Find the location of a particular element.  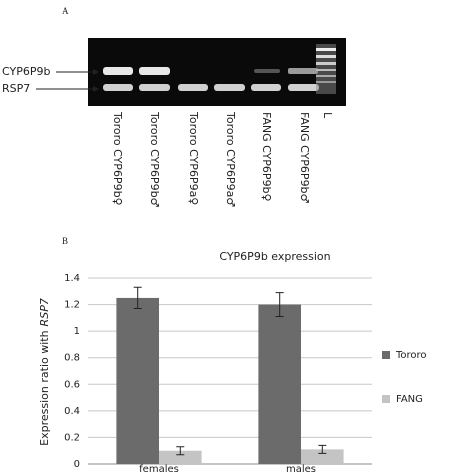

y-tick-label: 0.8 is located at coordinates (72, 358).